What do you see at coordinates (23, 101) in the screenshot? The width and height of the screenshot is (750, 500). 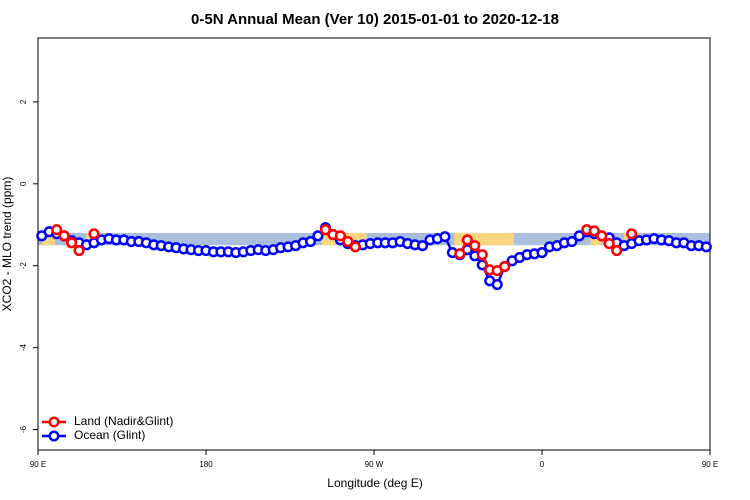 I see `y-tick-label: 2` at bounding box center [23, 101].